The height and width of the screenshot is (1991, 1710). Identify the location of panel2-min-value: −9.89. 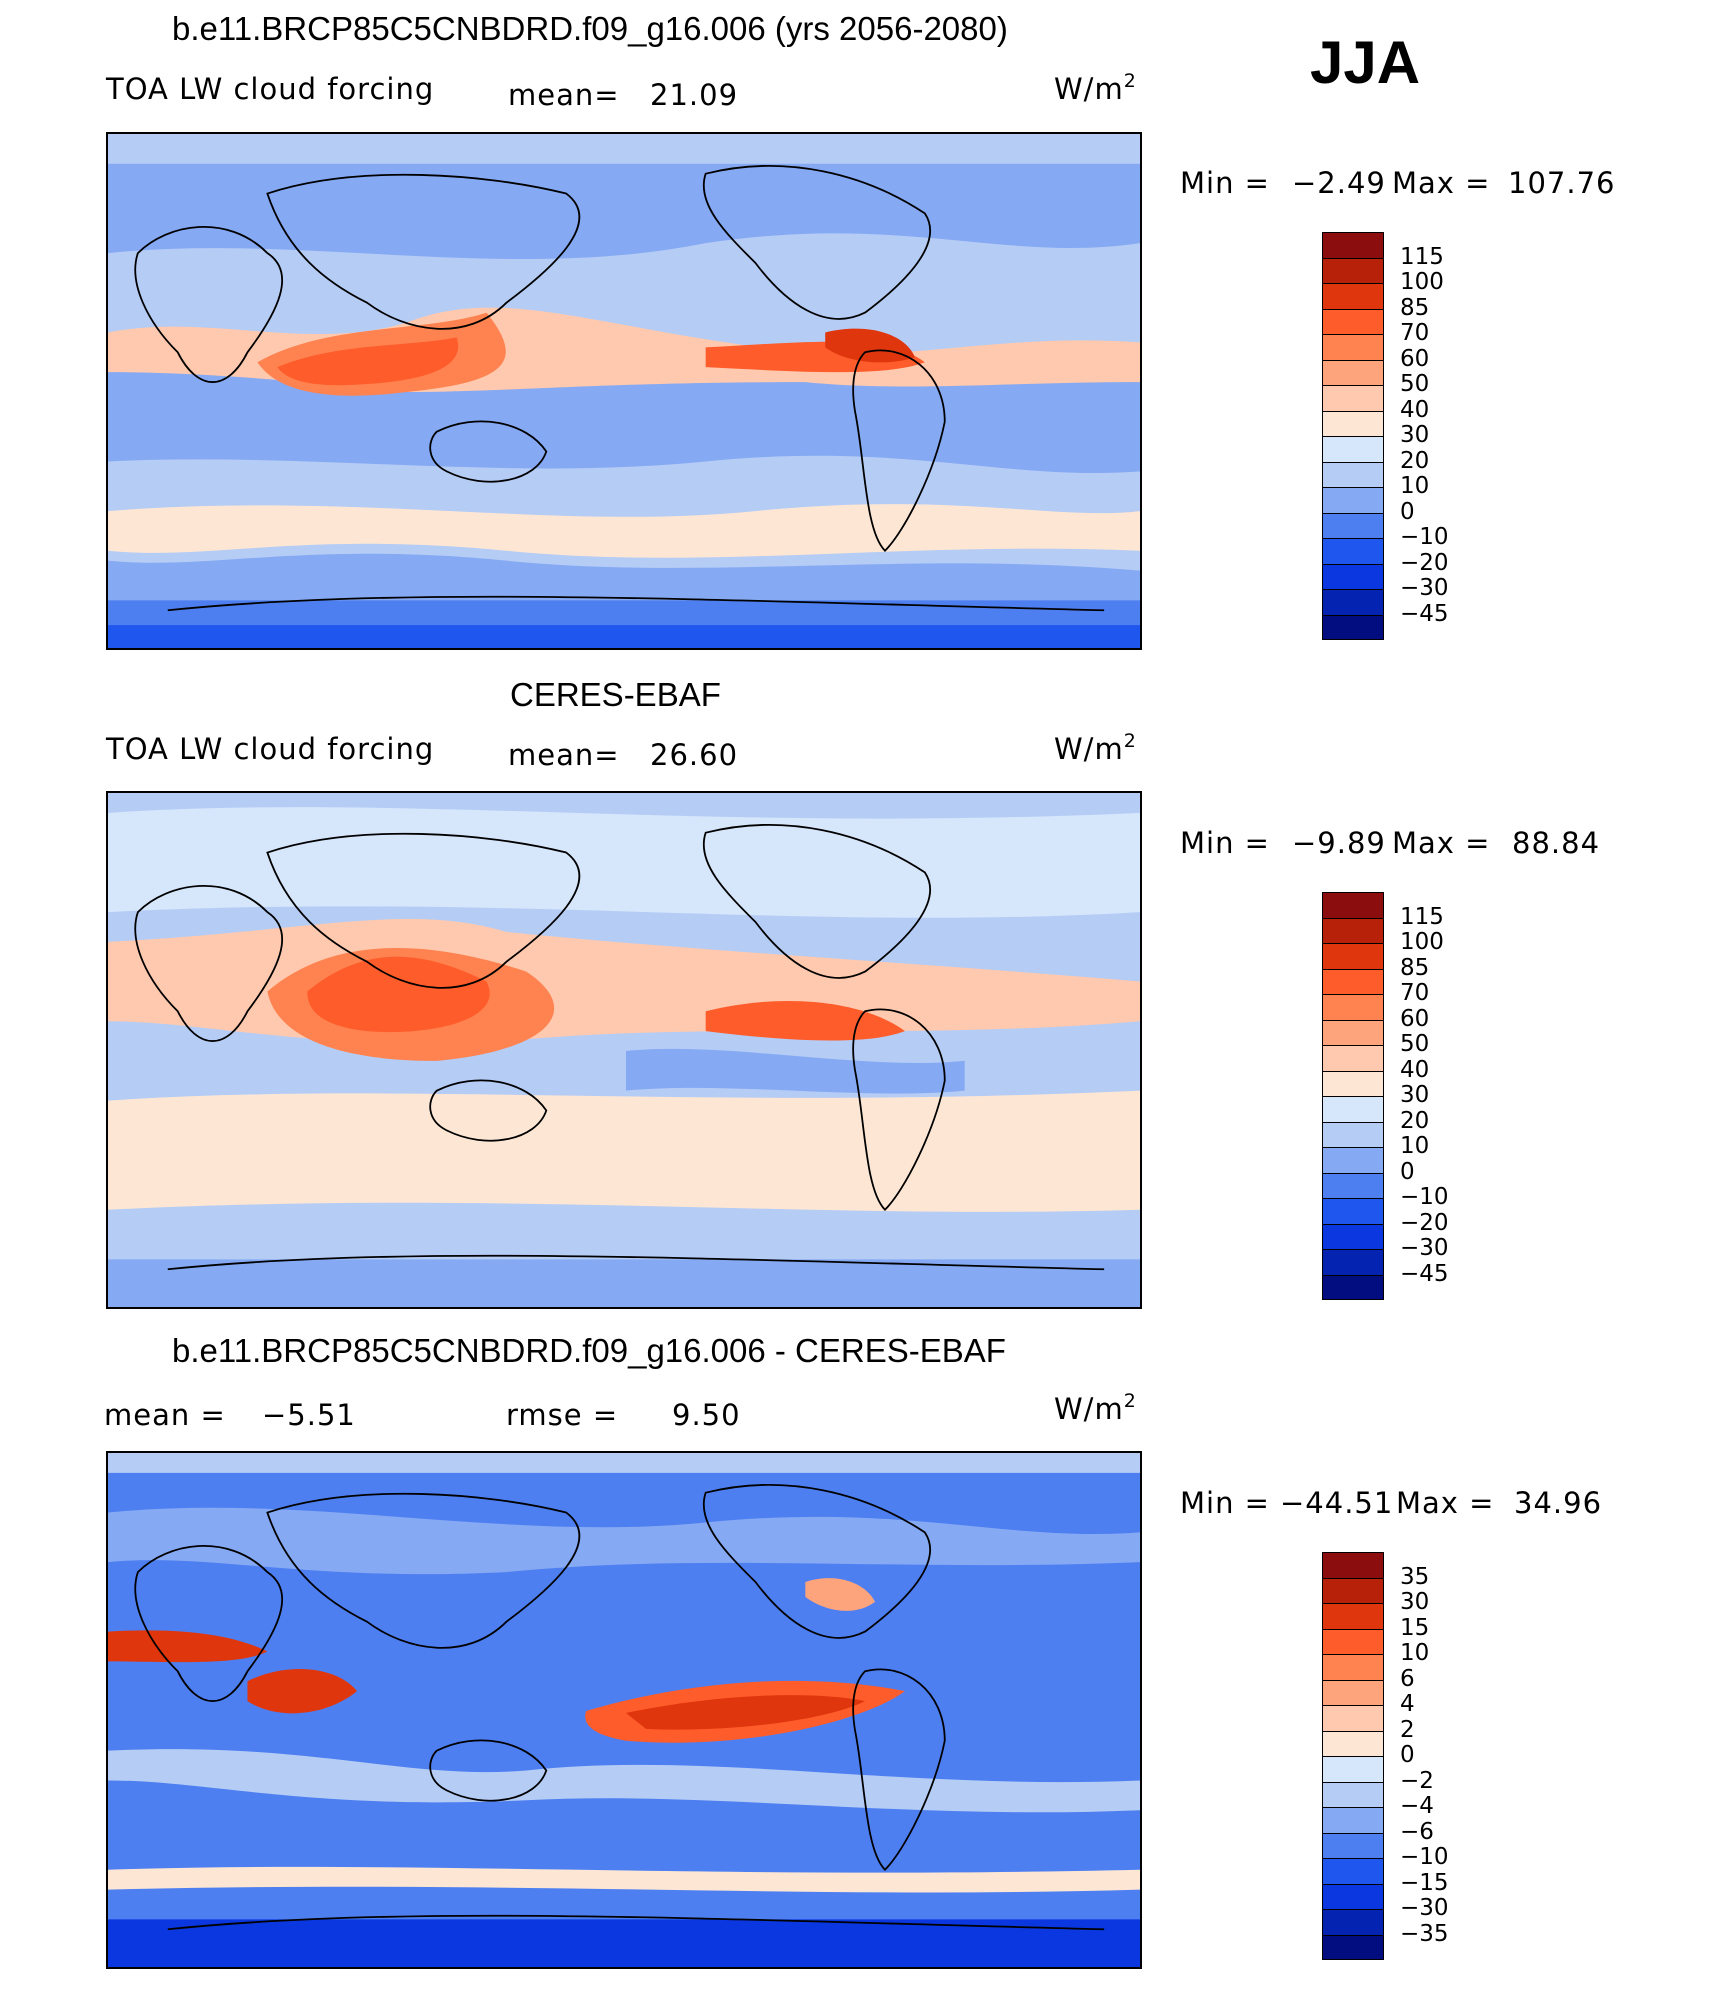
(1339, 843).